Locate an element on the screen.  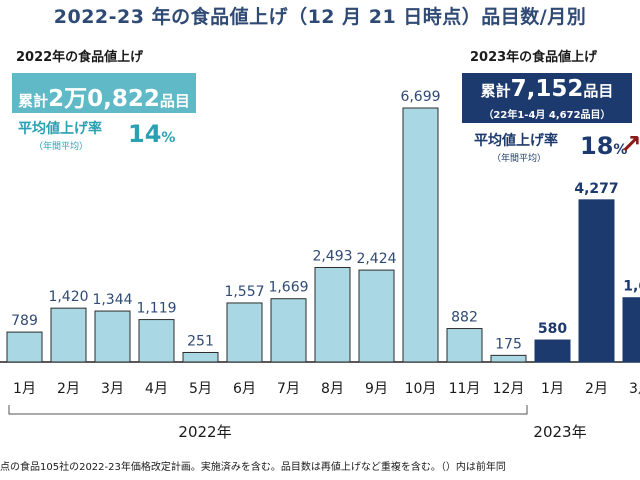
data-label-1: 1,420 is located at coordinates (68, 297).